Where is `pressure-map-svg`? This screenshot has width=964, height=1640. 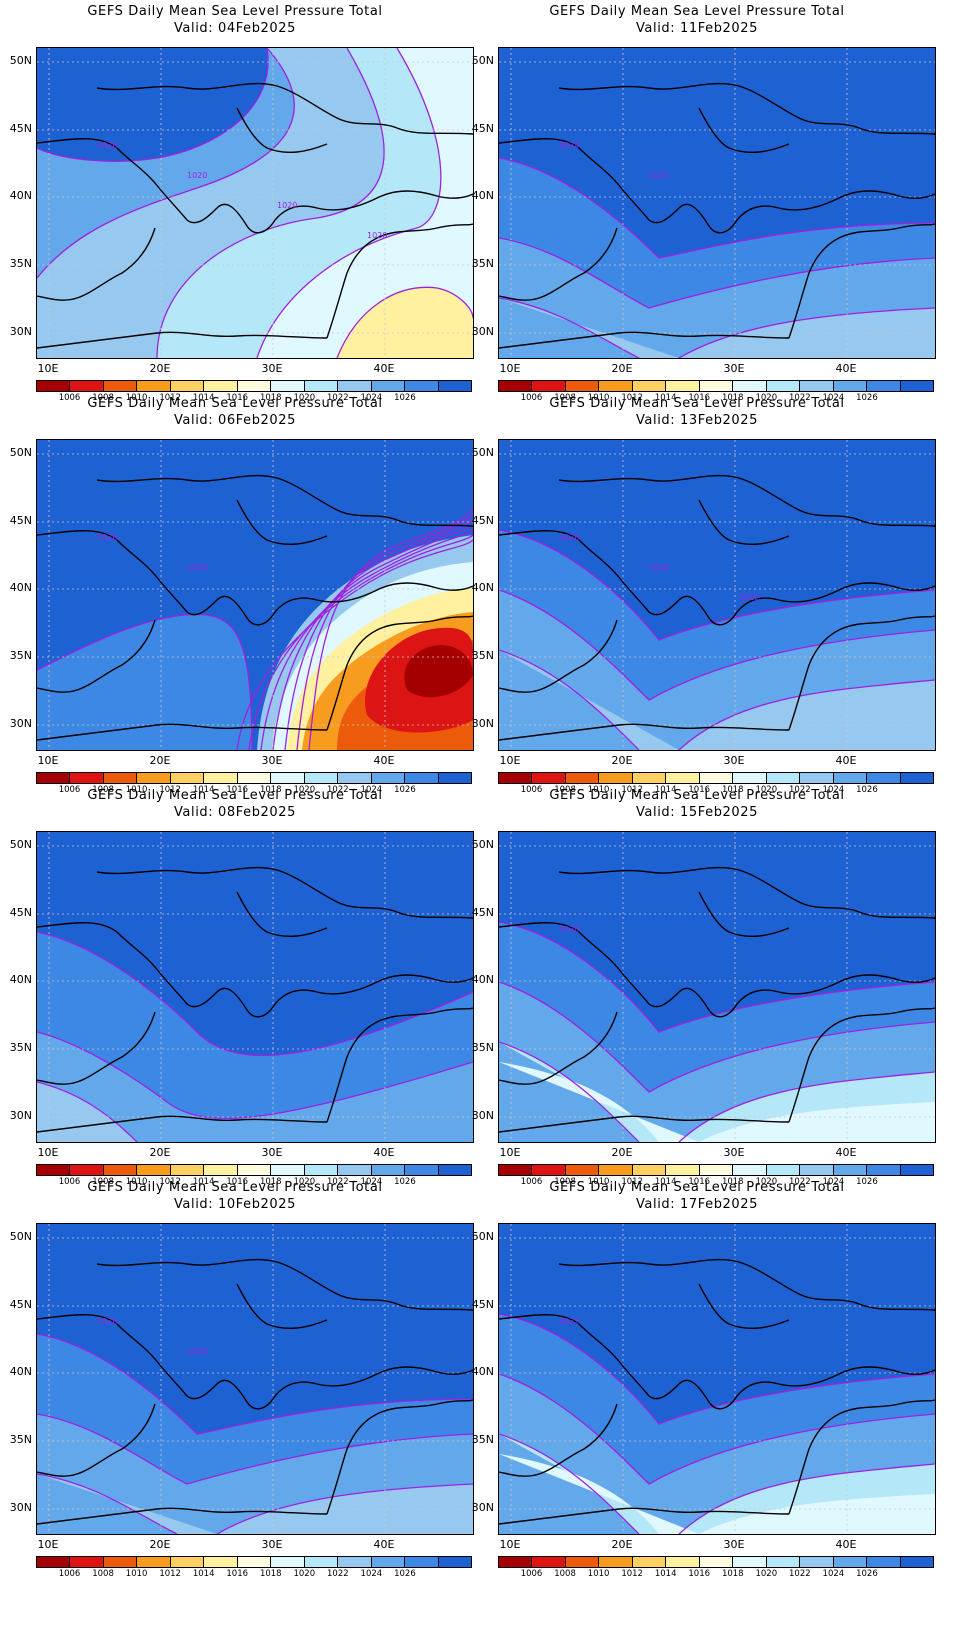 pressure-map-svg is located at coordinates (255, 987).